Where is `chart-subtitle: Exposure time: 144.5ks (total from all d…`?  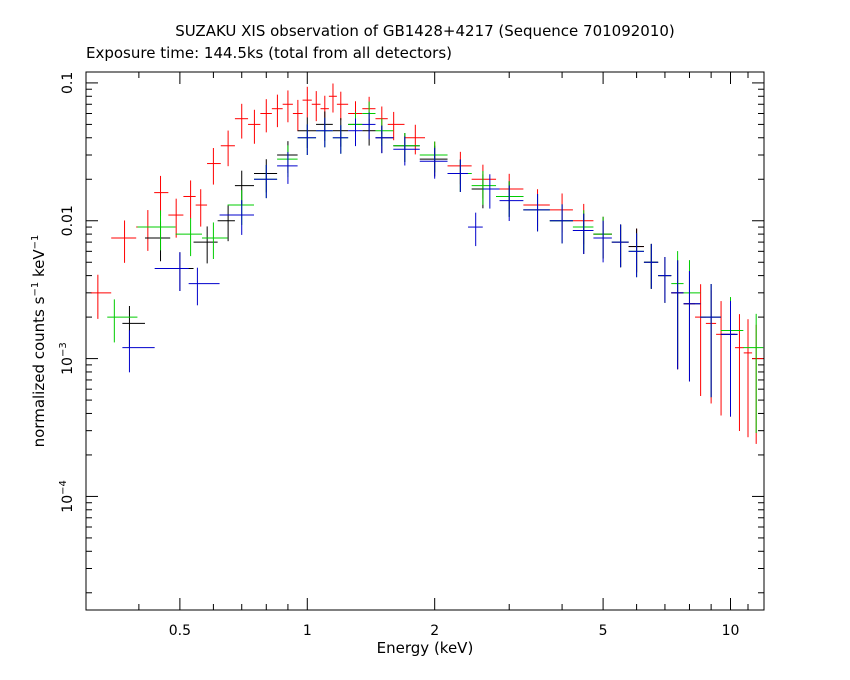
chart-subtitle: Exposure time: 144.5ks (total from all d… is located at coordinates (269, 53).